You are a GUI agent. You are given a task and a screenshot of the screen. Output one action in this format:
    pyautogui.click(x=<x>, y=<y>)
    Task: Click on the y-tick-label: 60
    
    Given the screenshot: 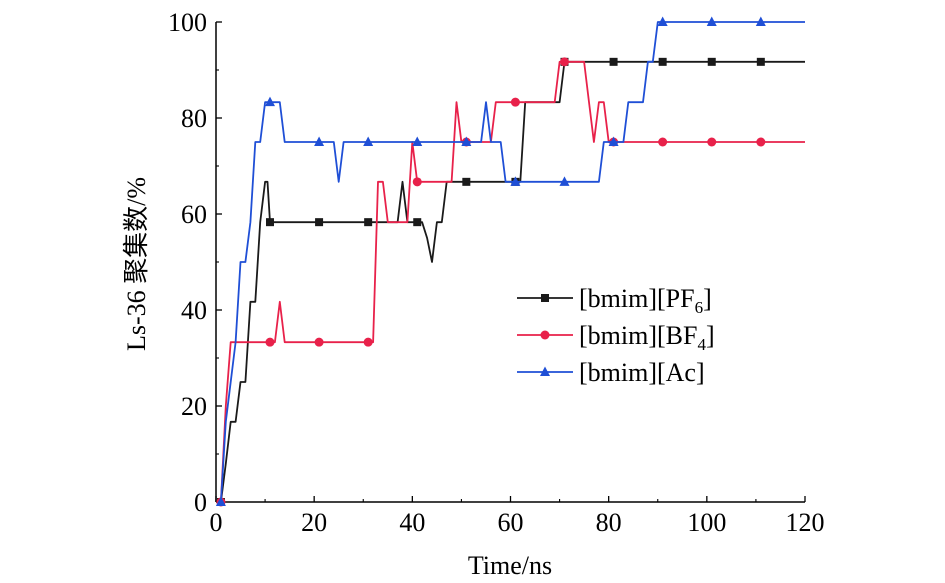 What is the action you would take?
    pyautogui.click(x=194, y=214)
    